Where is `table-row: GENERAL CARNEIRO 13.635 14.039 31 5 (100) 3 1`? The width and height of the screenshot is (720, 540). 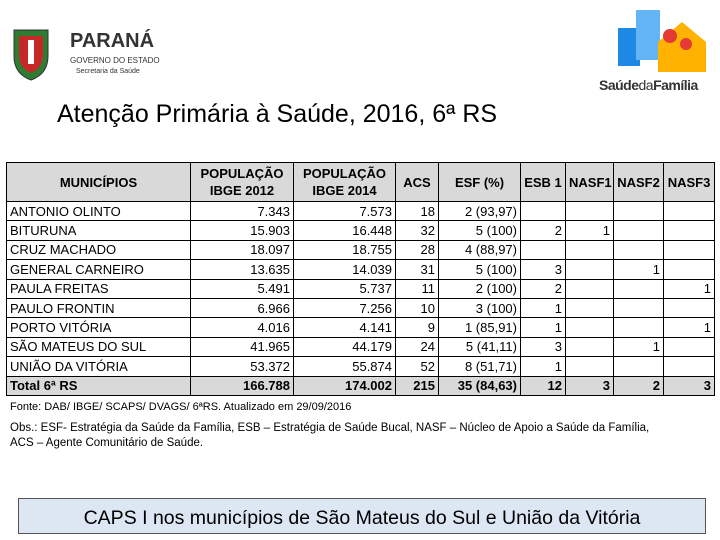 table-row: GENERAL CARNEIRO 13.635 14.039 31 5 (100) 3 1 is located at coordinates (360, 269).